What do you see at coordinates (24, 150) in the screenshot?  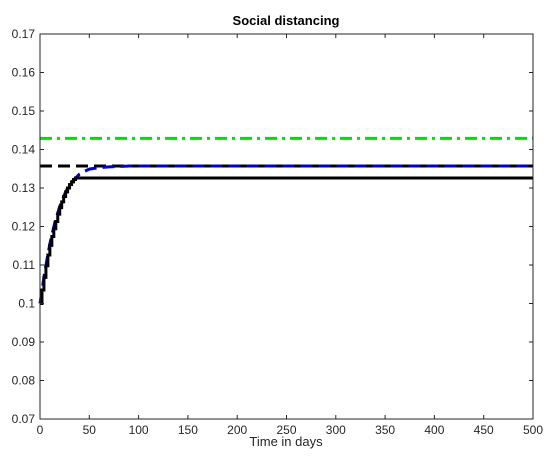 I see `y-tick-label: 0.14` at bounding box center [24, 150].